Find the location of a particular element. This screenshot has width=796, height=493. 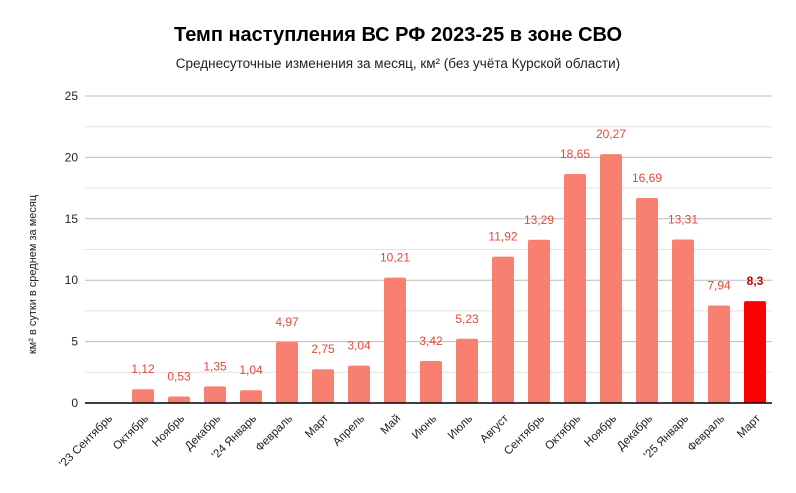

data-label: 2,75 is located at coordinates (323, 349).